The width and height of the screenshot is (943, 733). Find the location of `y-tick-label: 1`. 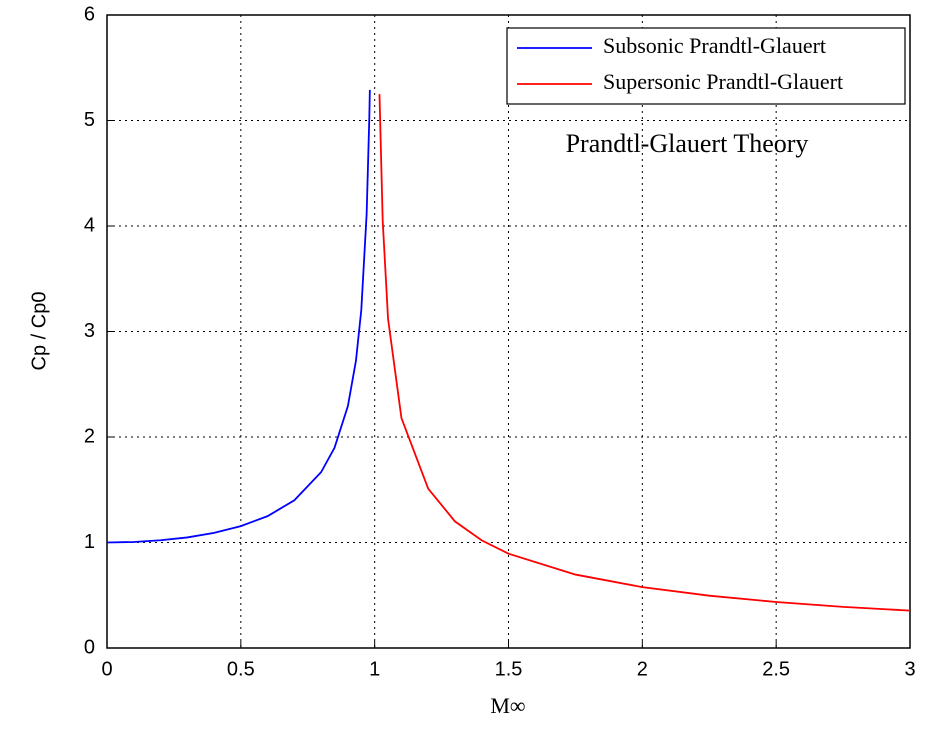

y-tick-label: 1 is located at coordinates (89, 542).